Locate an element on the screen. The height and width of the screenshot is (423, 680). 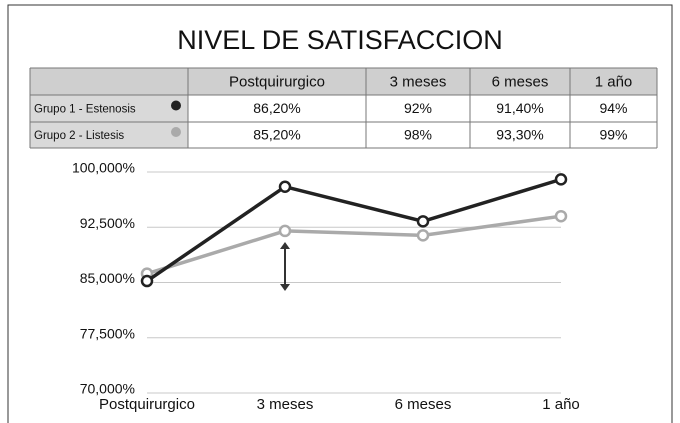
table-cell-text: 85,20% is located at coordinates (276, 135).